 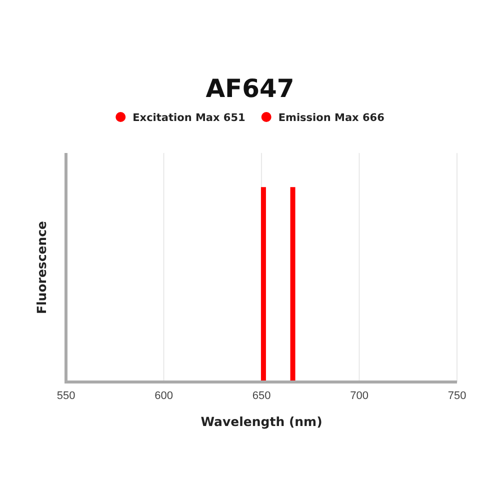 I want to click on x-tick-label: 750, so click(x=457, y=396).